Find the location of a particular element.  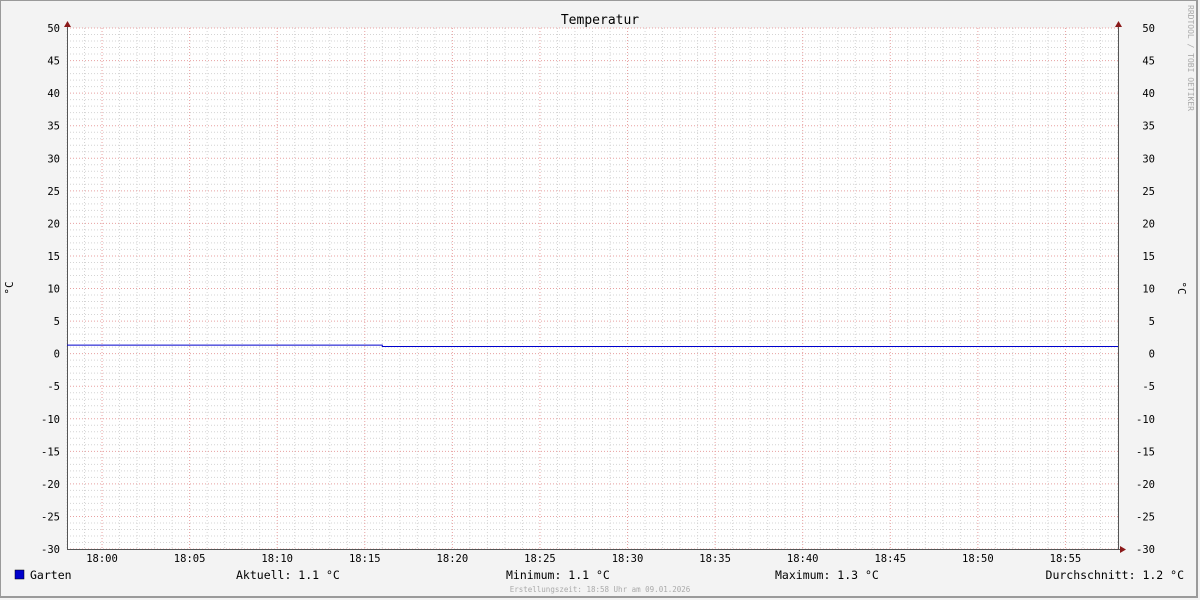

x-tick-label: 18:25 is located at coordinates (540, 559).